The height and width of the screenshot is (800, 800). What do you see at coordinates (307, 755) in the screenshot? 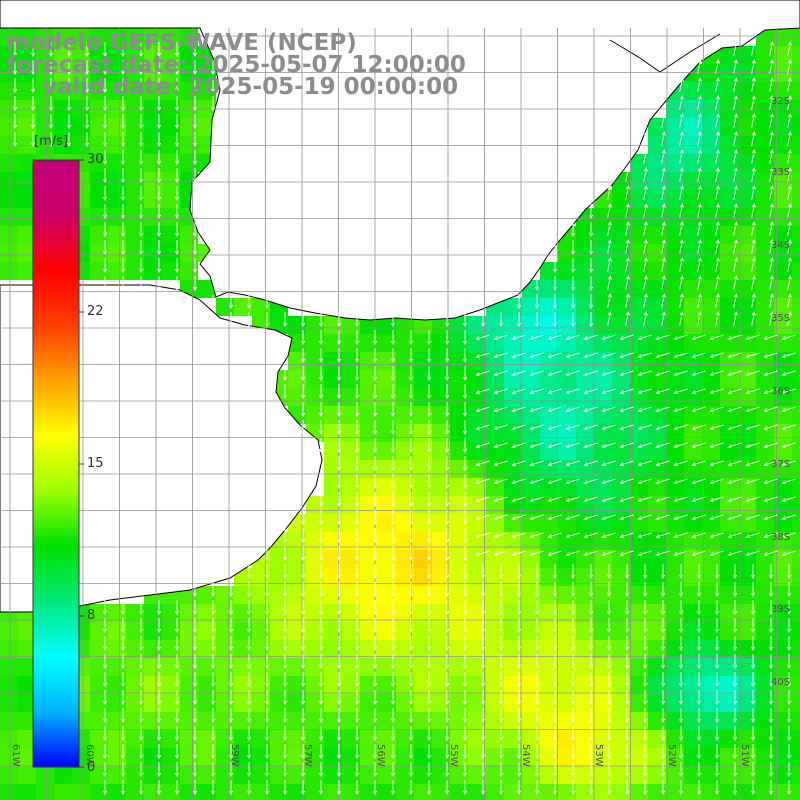
I see `lon-label-57w: 57W` at bounding box center [307, 755].